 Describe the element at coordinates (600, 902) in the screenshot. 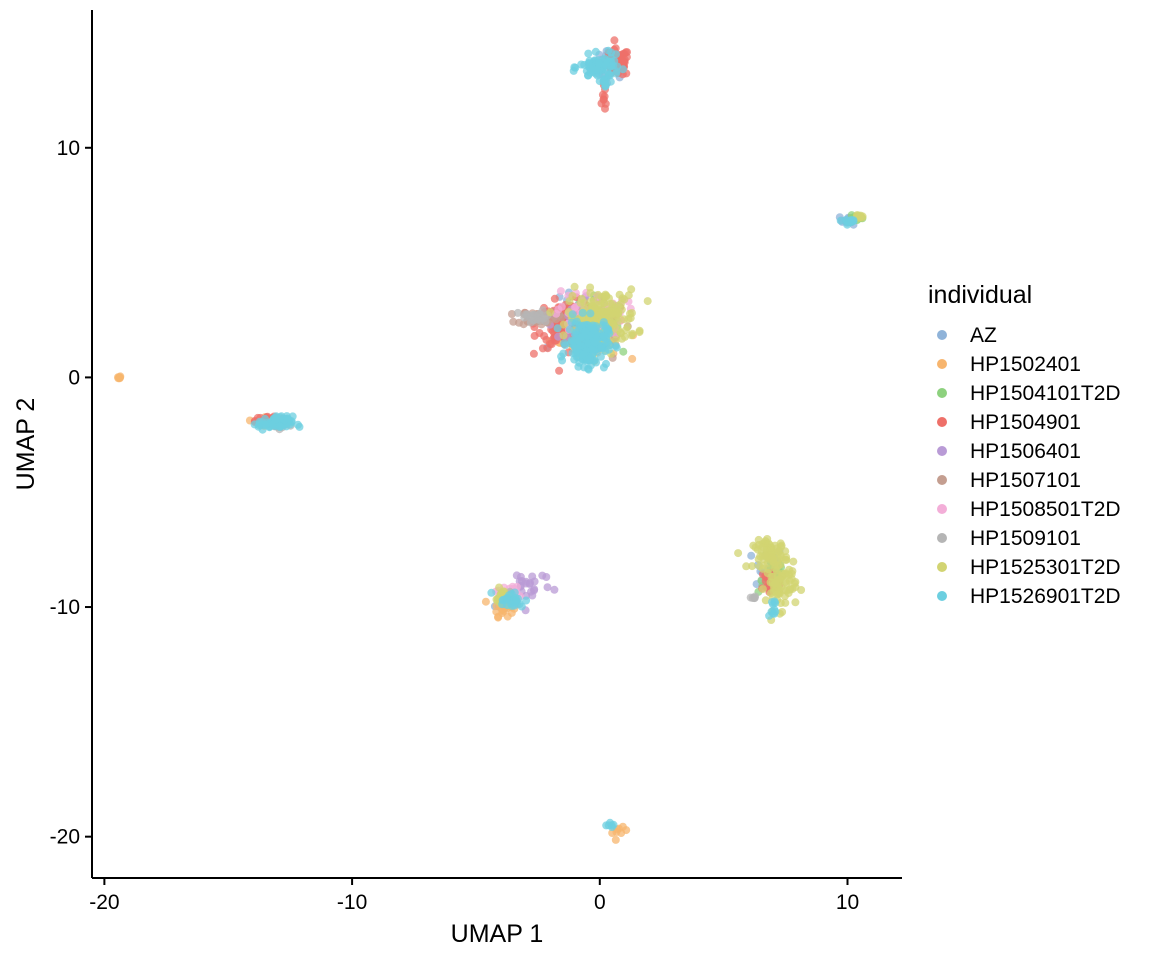

I see `x-tick-label: 0` at that location.